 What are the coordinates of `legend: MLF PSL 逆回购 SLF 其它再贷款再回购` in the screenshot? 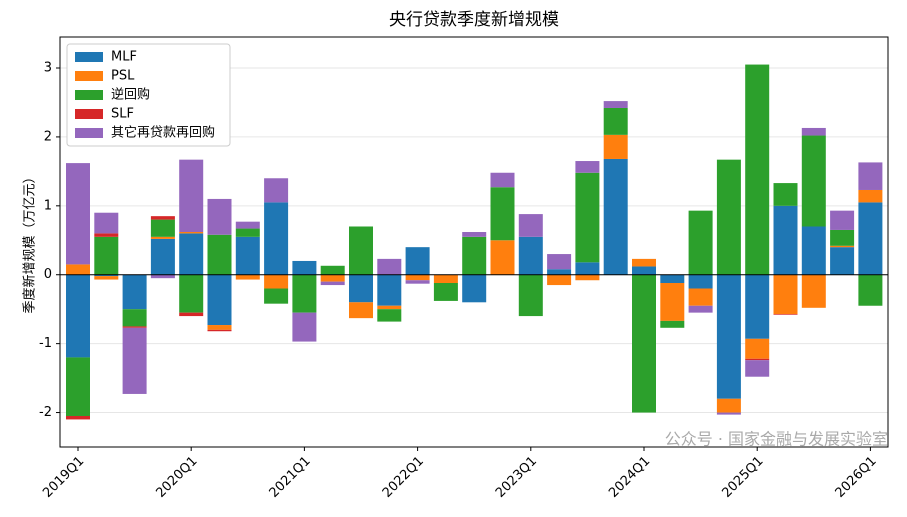 It's located at (148, 95).